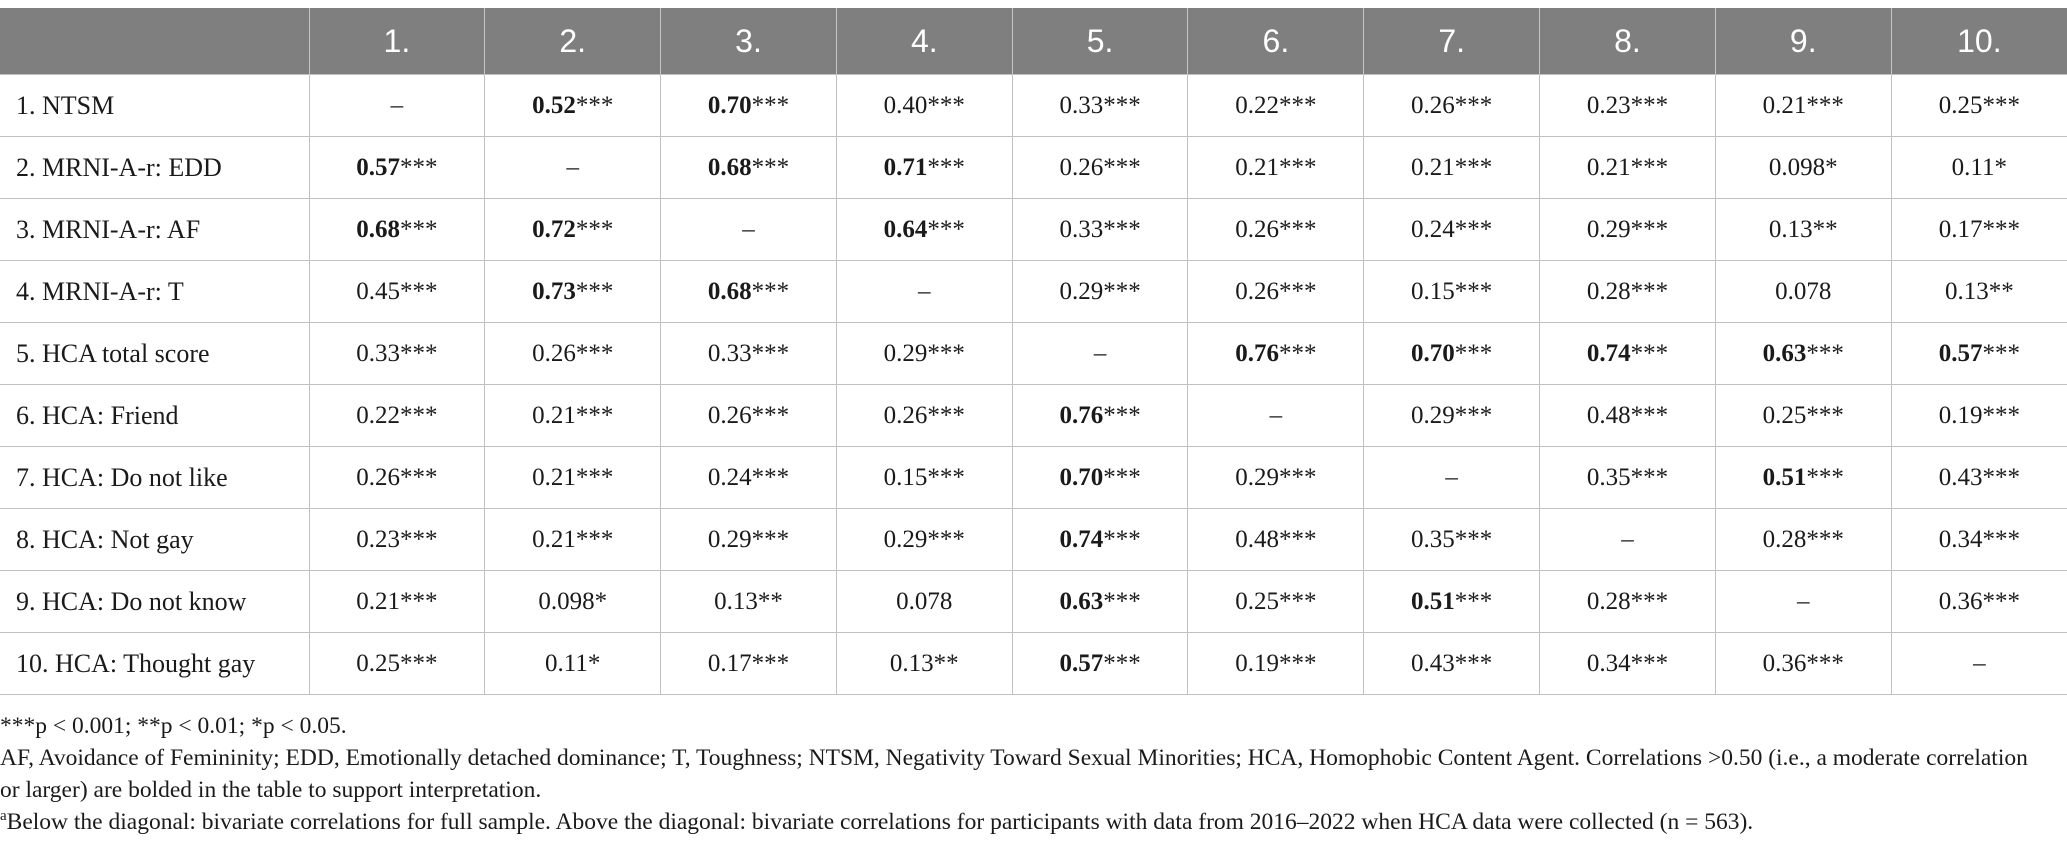  What do you see at coordinates (155, 539) in the screenshot?
I see `row-label: 8. HCA: Not gay` at bounding box center [155, 539].